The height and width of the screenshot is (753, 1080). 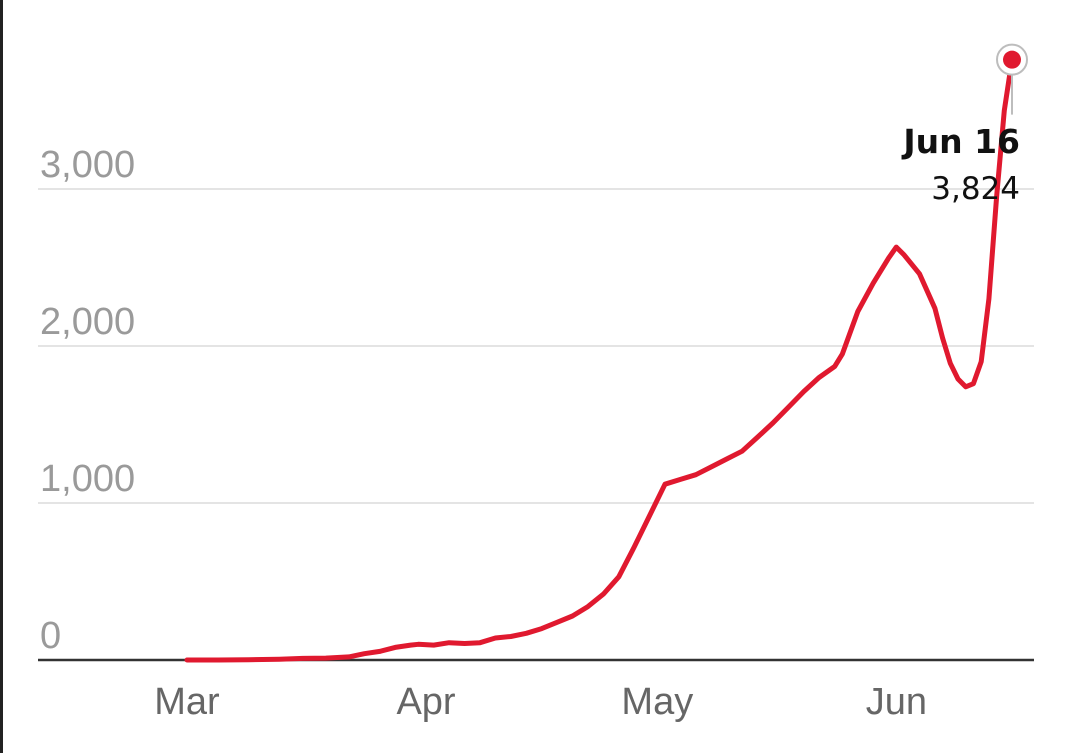 I want to click on annotation: Jun 16 3,824, so click(x=964, y=125).